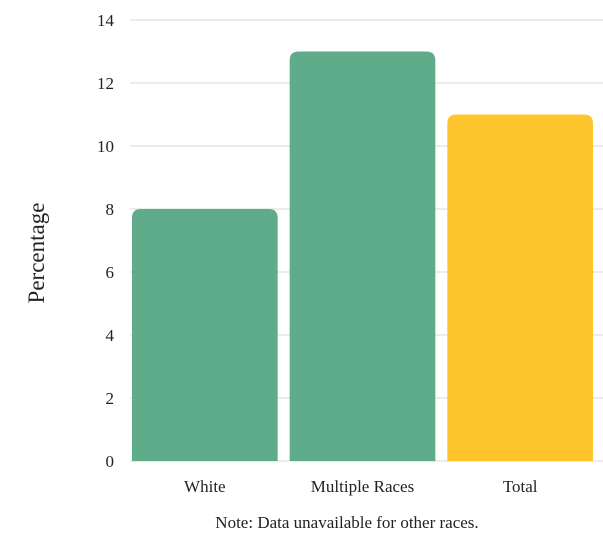 Image resolution: width=603 pixels, height=537 pixels. What do you see at coordinates (36, 253) in the screenshot?
I see `y-axis-label: Percentage` at bounding box center [36, 253].